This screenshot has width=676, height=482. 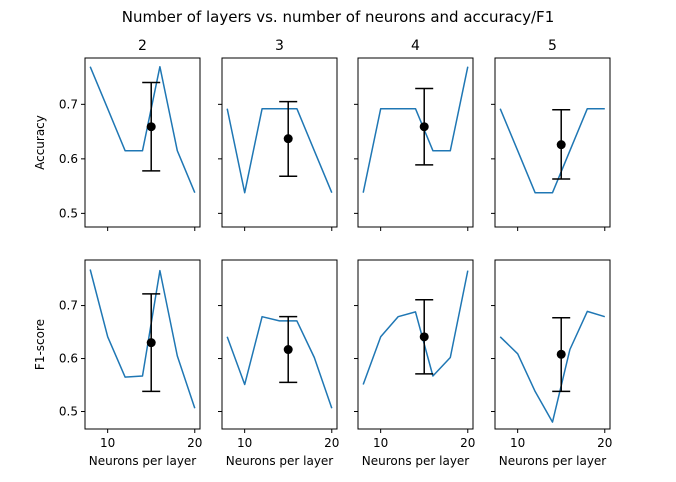 I want to click on subplot-f1-5-layers: 10 20 Neurons per layer, so click(x=551, y=363).